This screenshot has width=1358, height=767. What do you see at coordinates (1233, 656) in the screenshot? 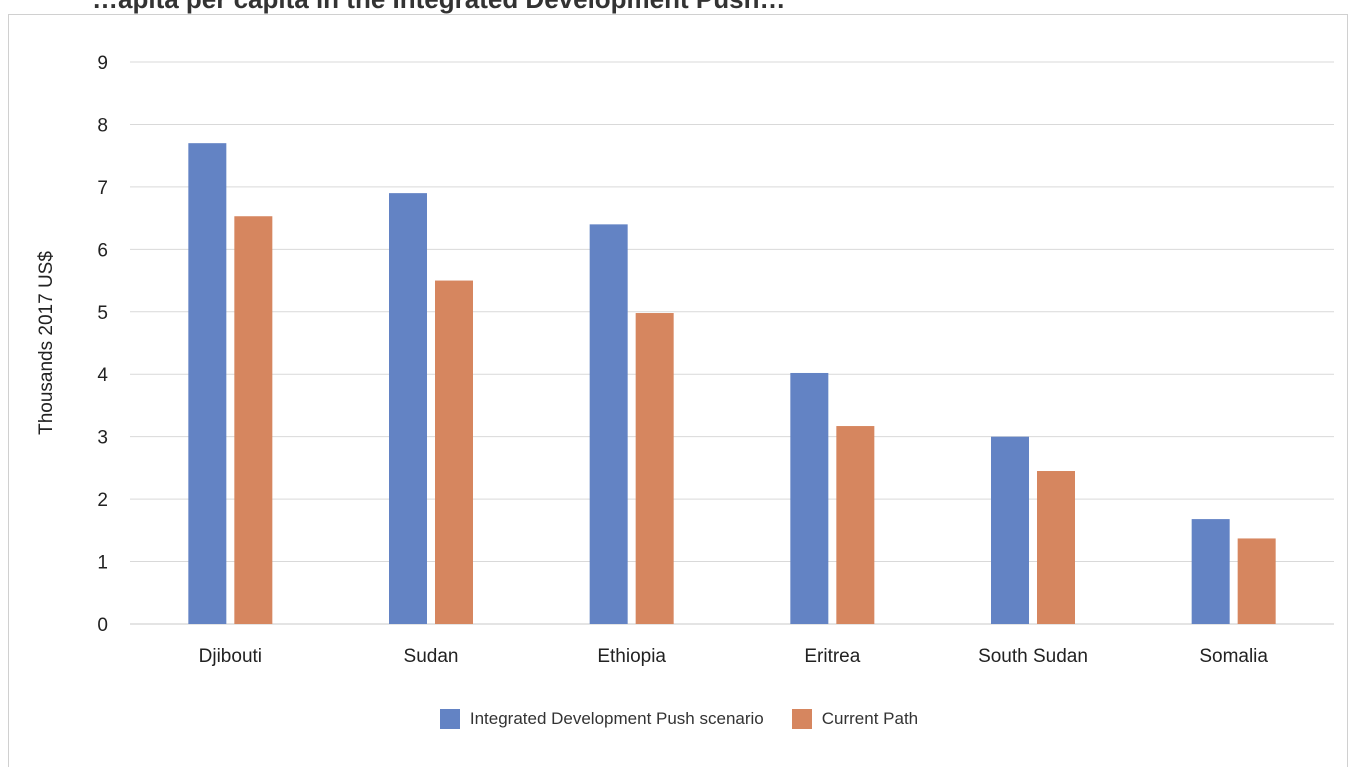
I see `x-tick-label: Somalia` at bounding box center [1233, 656].